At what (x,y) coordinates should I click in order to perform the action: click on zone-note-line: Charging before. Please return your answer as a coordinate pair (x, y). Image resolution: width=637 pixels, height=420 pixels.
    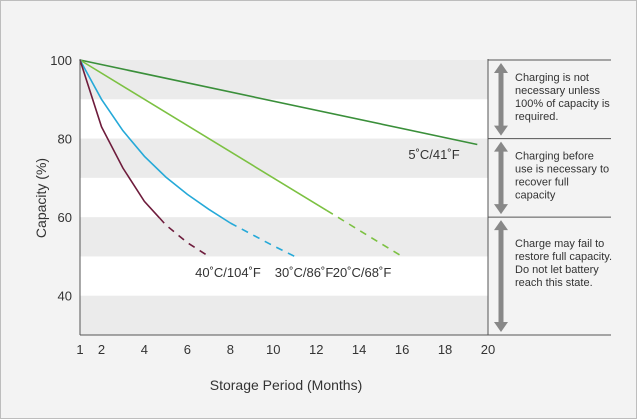
    Looking at the image, I should click on (554, 157).